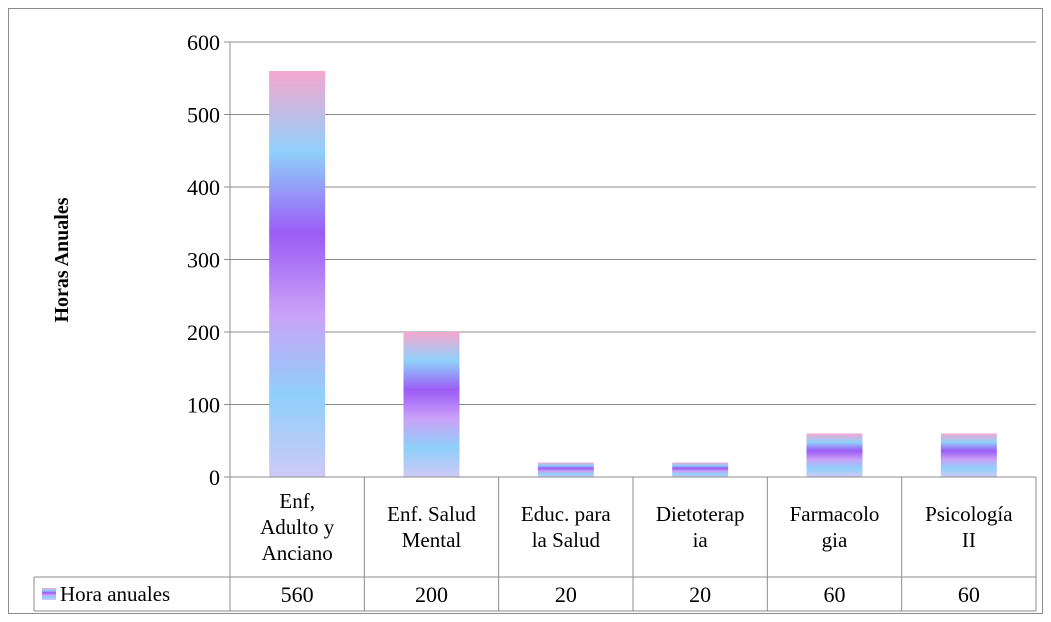 The height and width of the screenshot is (622, 1051). What do you see at coordinates (203, 187) in the screenshot?
I see `y-tick-label: 400` at bounding box center [203, 187].